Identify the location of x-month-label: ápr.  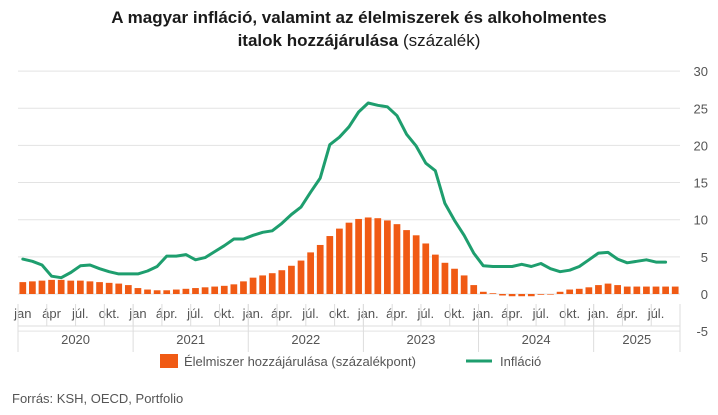
(51, 313).